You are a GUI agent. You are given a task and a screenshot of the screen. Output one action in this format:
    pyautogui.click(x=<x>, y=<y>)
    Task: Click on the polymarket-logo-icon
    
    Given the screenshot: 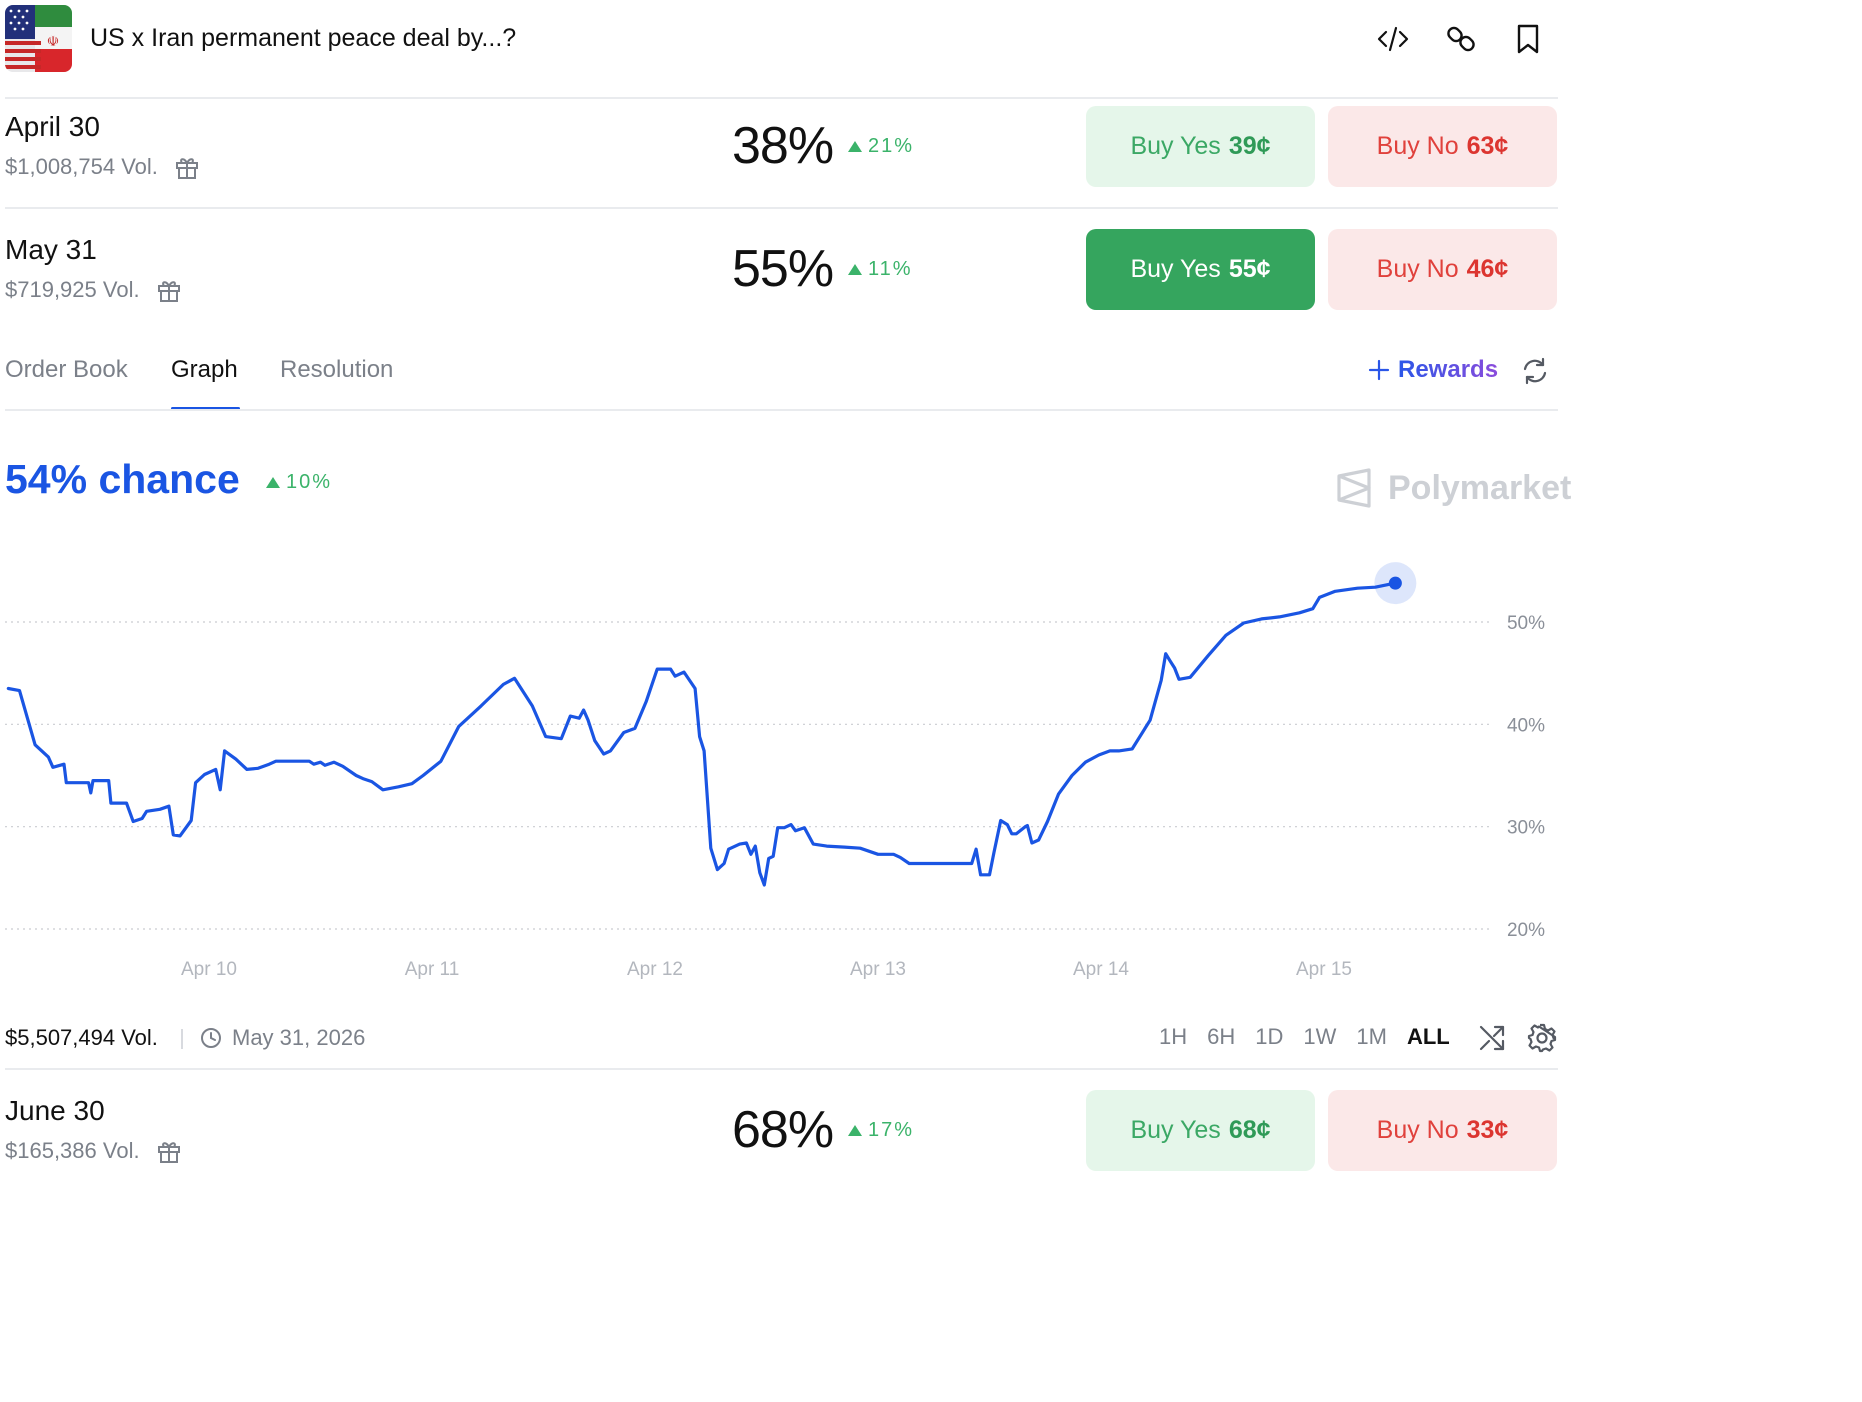 What is the action you would take?
    pyautogui.click(x=1354, y=488)
    